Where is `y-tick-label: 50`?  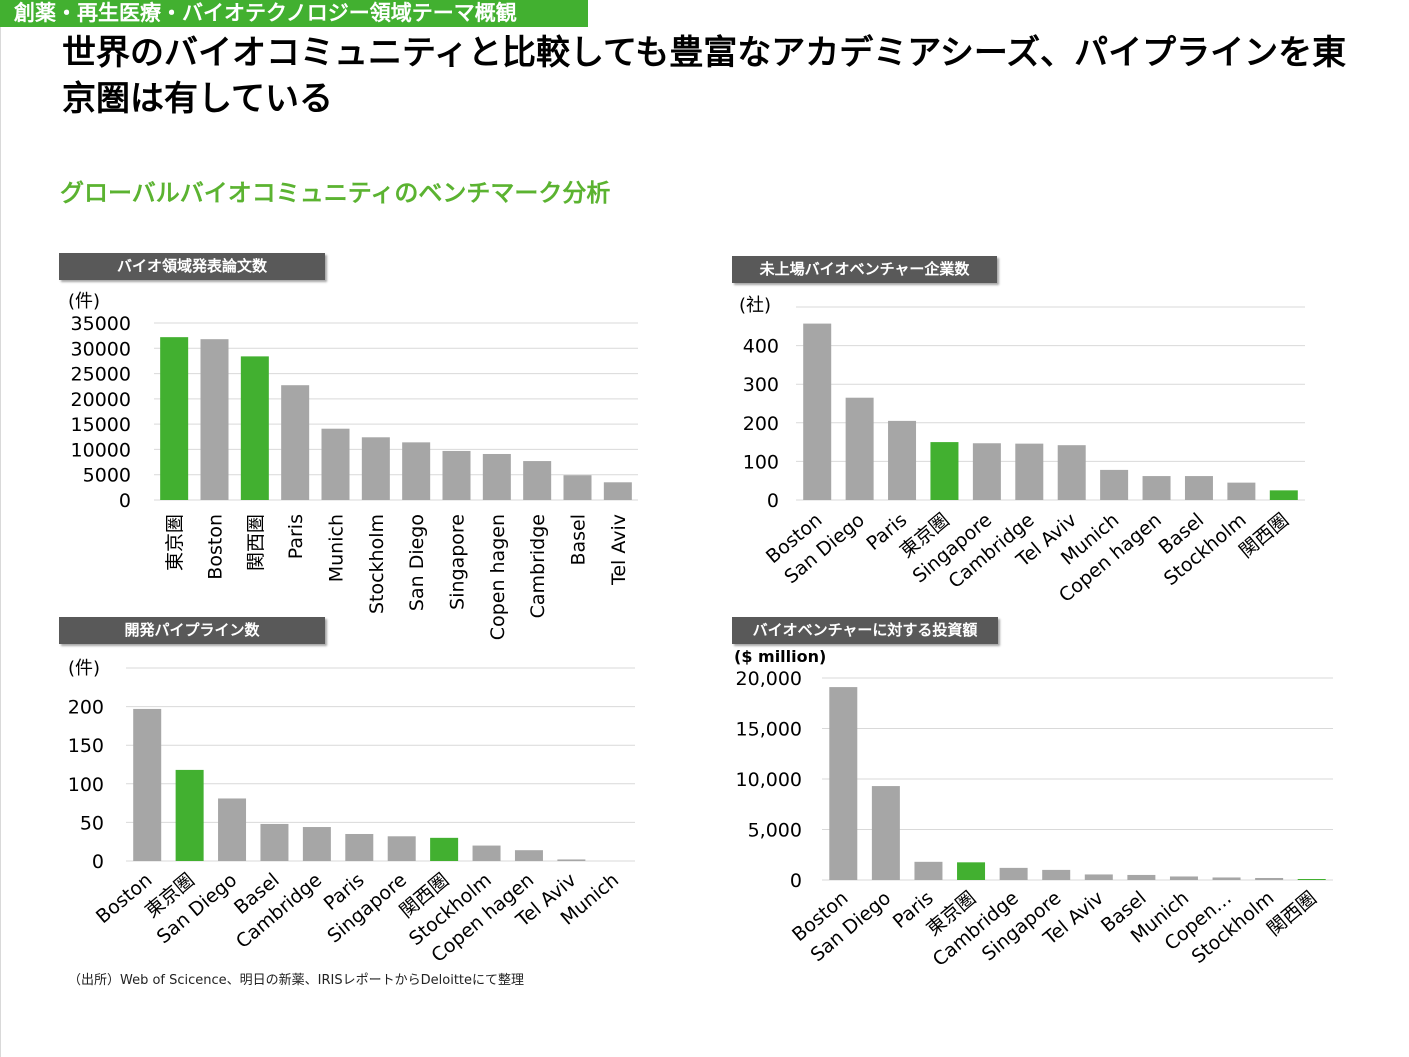 y-tick-label: 50 is located at coordinates (92, 823).